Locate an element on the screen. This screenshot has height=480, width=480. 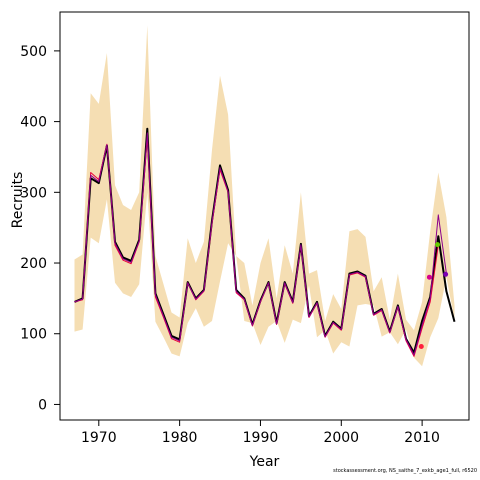
y-axis-title: Recruits is located at coordinates (18, 200).